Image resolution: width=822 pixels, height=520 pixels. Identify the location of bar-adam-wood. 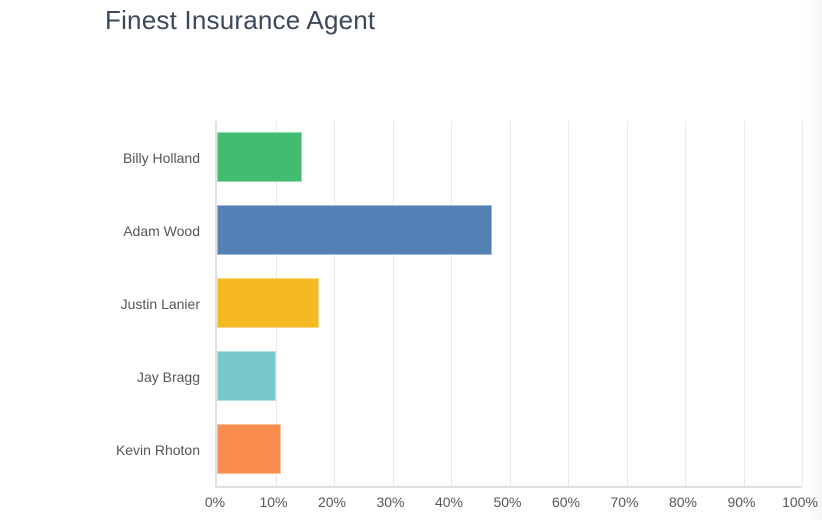
(354, 230).